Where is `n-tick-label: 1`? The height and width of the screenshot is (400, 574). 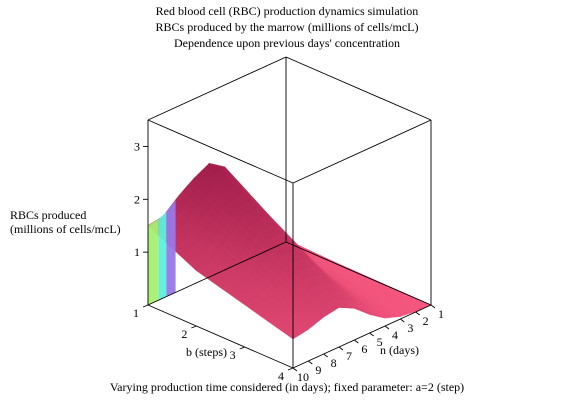
n-tick-label: 1 is located at coordinates (441, 314).